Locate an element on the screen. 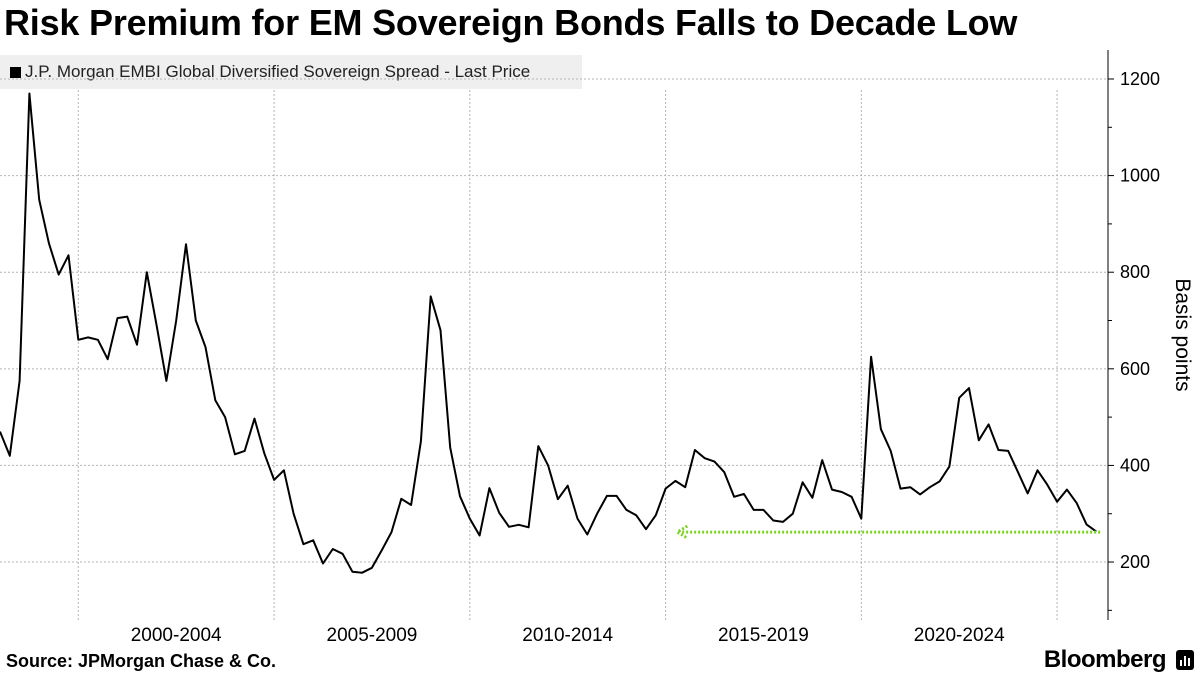  y-axis: 200 400 600 800 1000 1200 is located at coordinates (1133, 335).